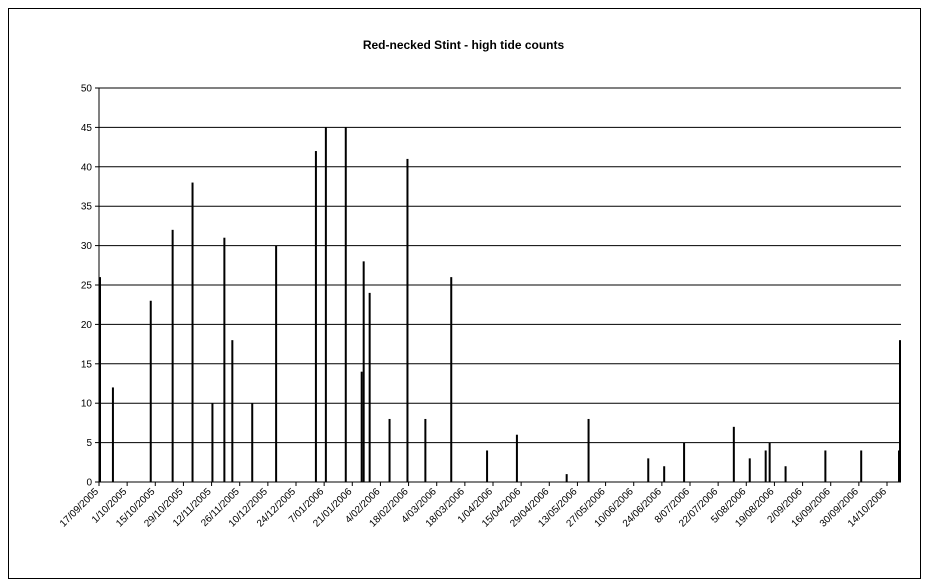 The image size is (927, 582). What do you see at coordinates (87, 404) in the screenshot?
I see `y-tick-label: 10` at bounding box center [87, 404].